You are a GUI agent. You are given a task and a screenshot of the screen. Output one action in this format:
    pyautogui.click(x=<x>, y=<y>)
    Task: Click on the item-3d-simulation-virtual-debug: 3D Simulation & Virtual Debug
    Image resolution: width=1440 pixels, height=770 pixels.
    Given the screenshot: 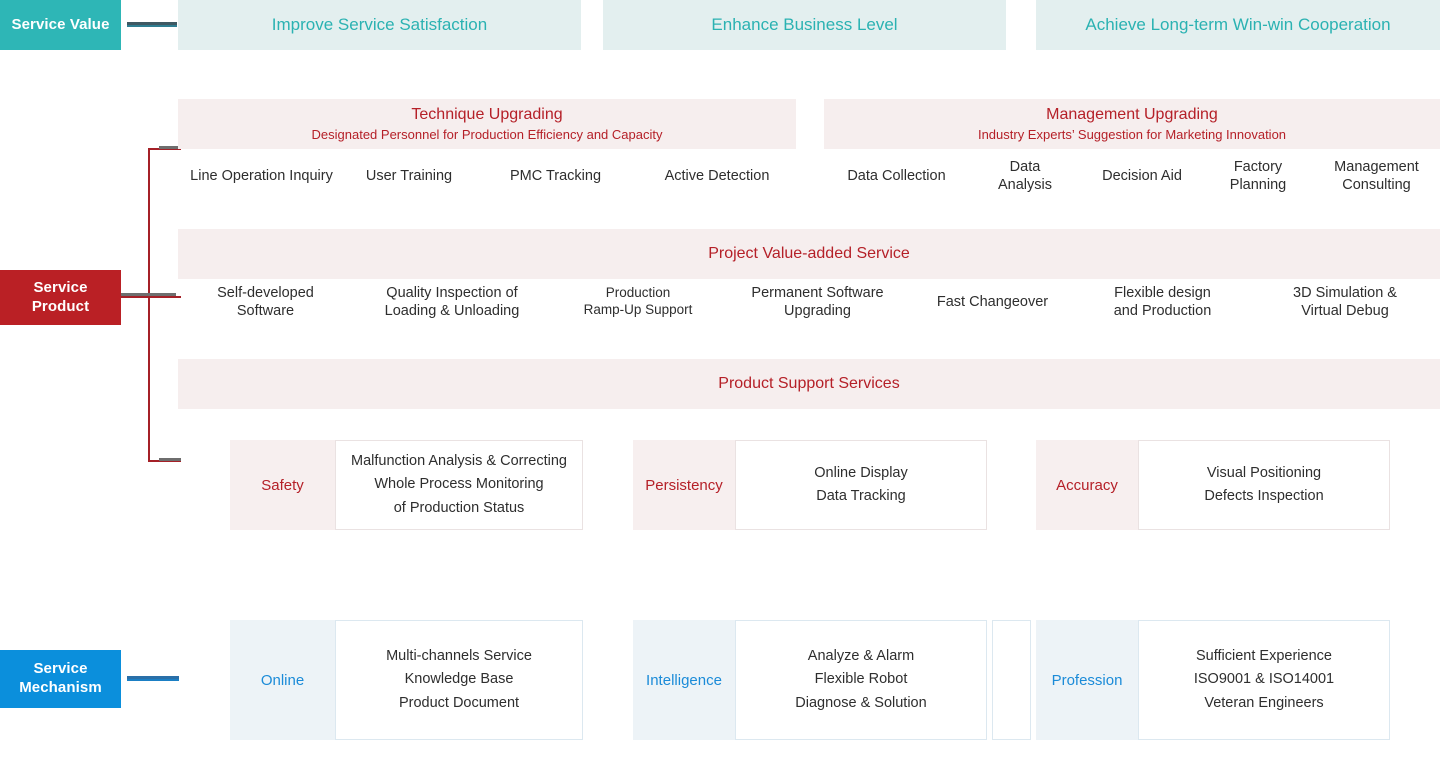 What is the action you would take?
    pyautogui.click(x=1345, y=301)
    